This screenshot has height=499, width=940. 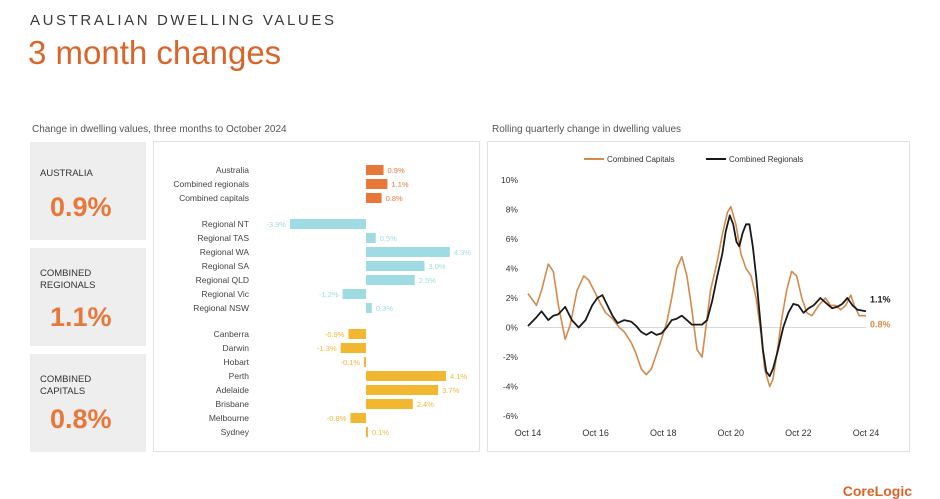 What do you see at coordinates (396, 170) in the screenshot?
I see `bar-value-label: 0.9%` at bounding box center [396, 170].